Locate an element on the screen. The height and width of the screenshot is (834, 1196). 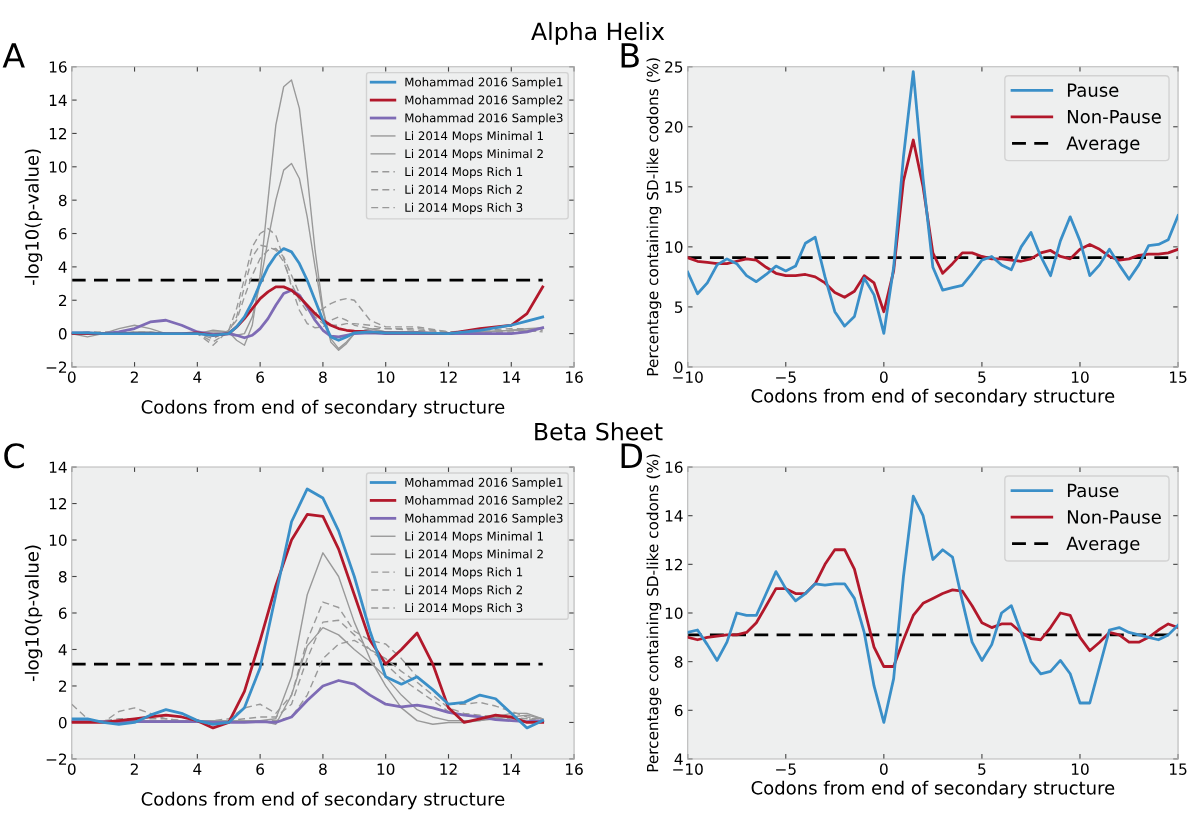
y-tick-label: 25 is located at coordinates (674, 67).